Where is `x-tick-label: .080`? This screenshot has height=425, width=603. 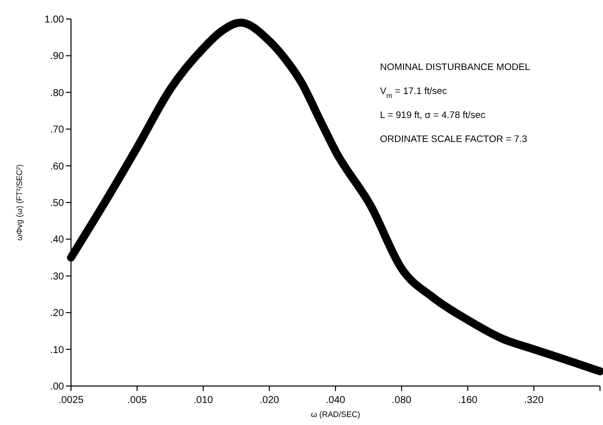
x-tick-label: .080 is located at coordinates (402, 400).